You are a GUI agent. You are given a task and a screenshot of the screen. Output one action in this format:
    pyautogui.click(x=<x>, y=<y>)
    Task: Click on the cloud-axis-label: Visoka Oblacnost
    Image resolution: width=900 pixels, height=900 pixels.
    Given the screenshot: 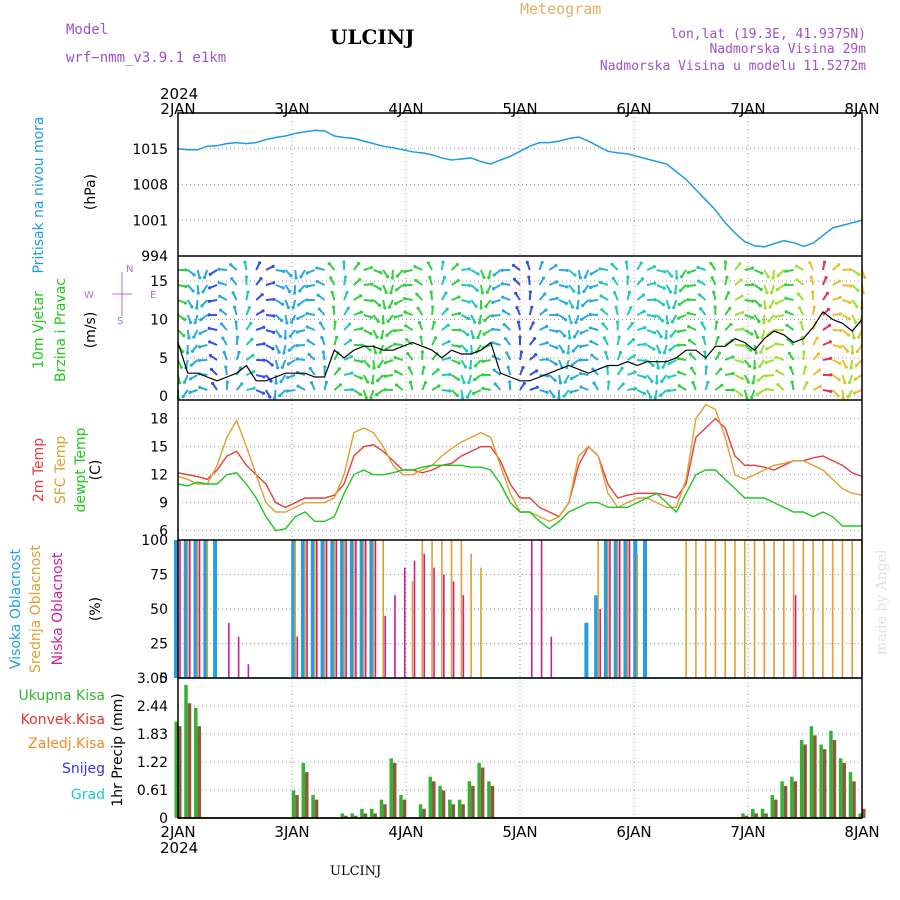 What is the action you would take?
    pyautogui.click(x=16, y=608)
    